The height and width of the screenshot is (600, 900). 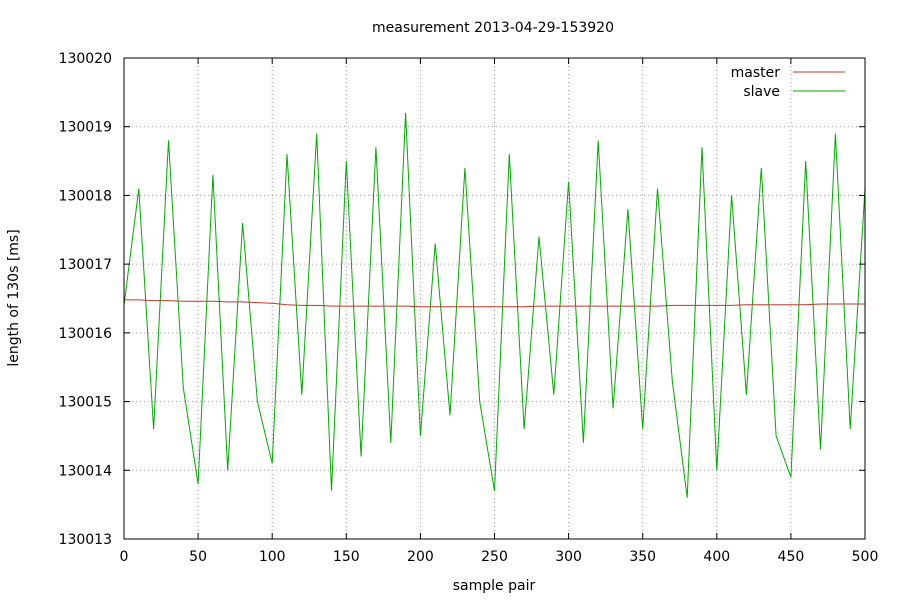 I want to click on x-tick-label: 0, so click(x=124, y=557).